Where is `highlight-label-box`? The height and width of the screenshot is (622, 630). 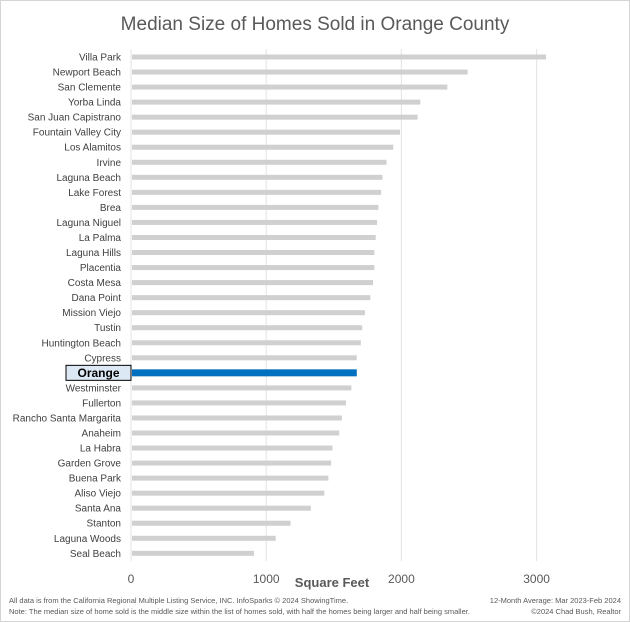 highlight-label-box is located at coordinates (98, 372).